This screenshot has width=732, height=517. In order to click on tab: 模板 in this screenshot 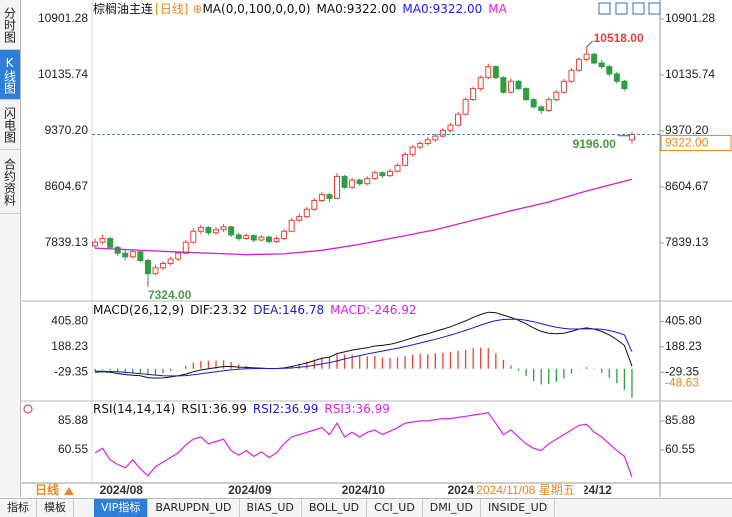, I will do `click(55, 508)`.